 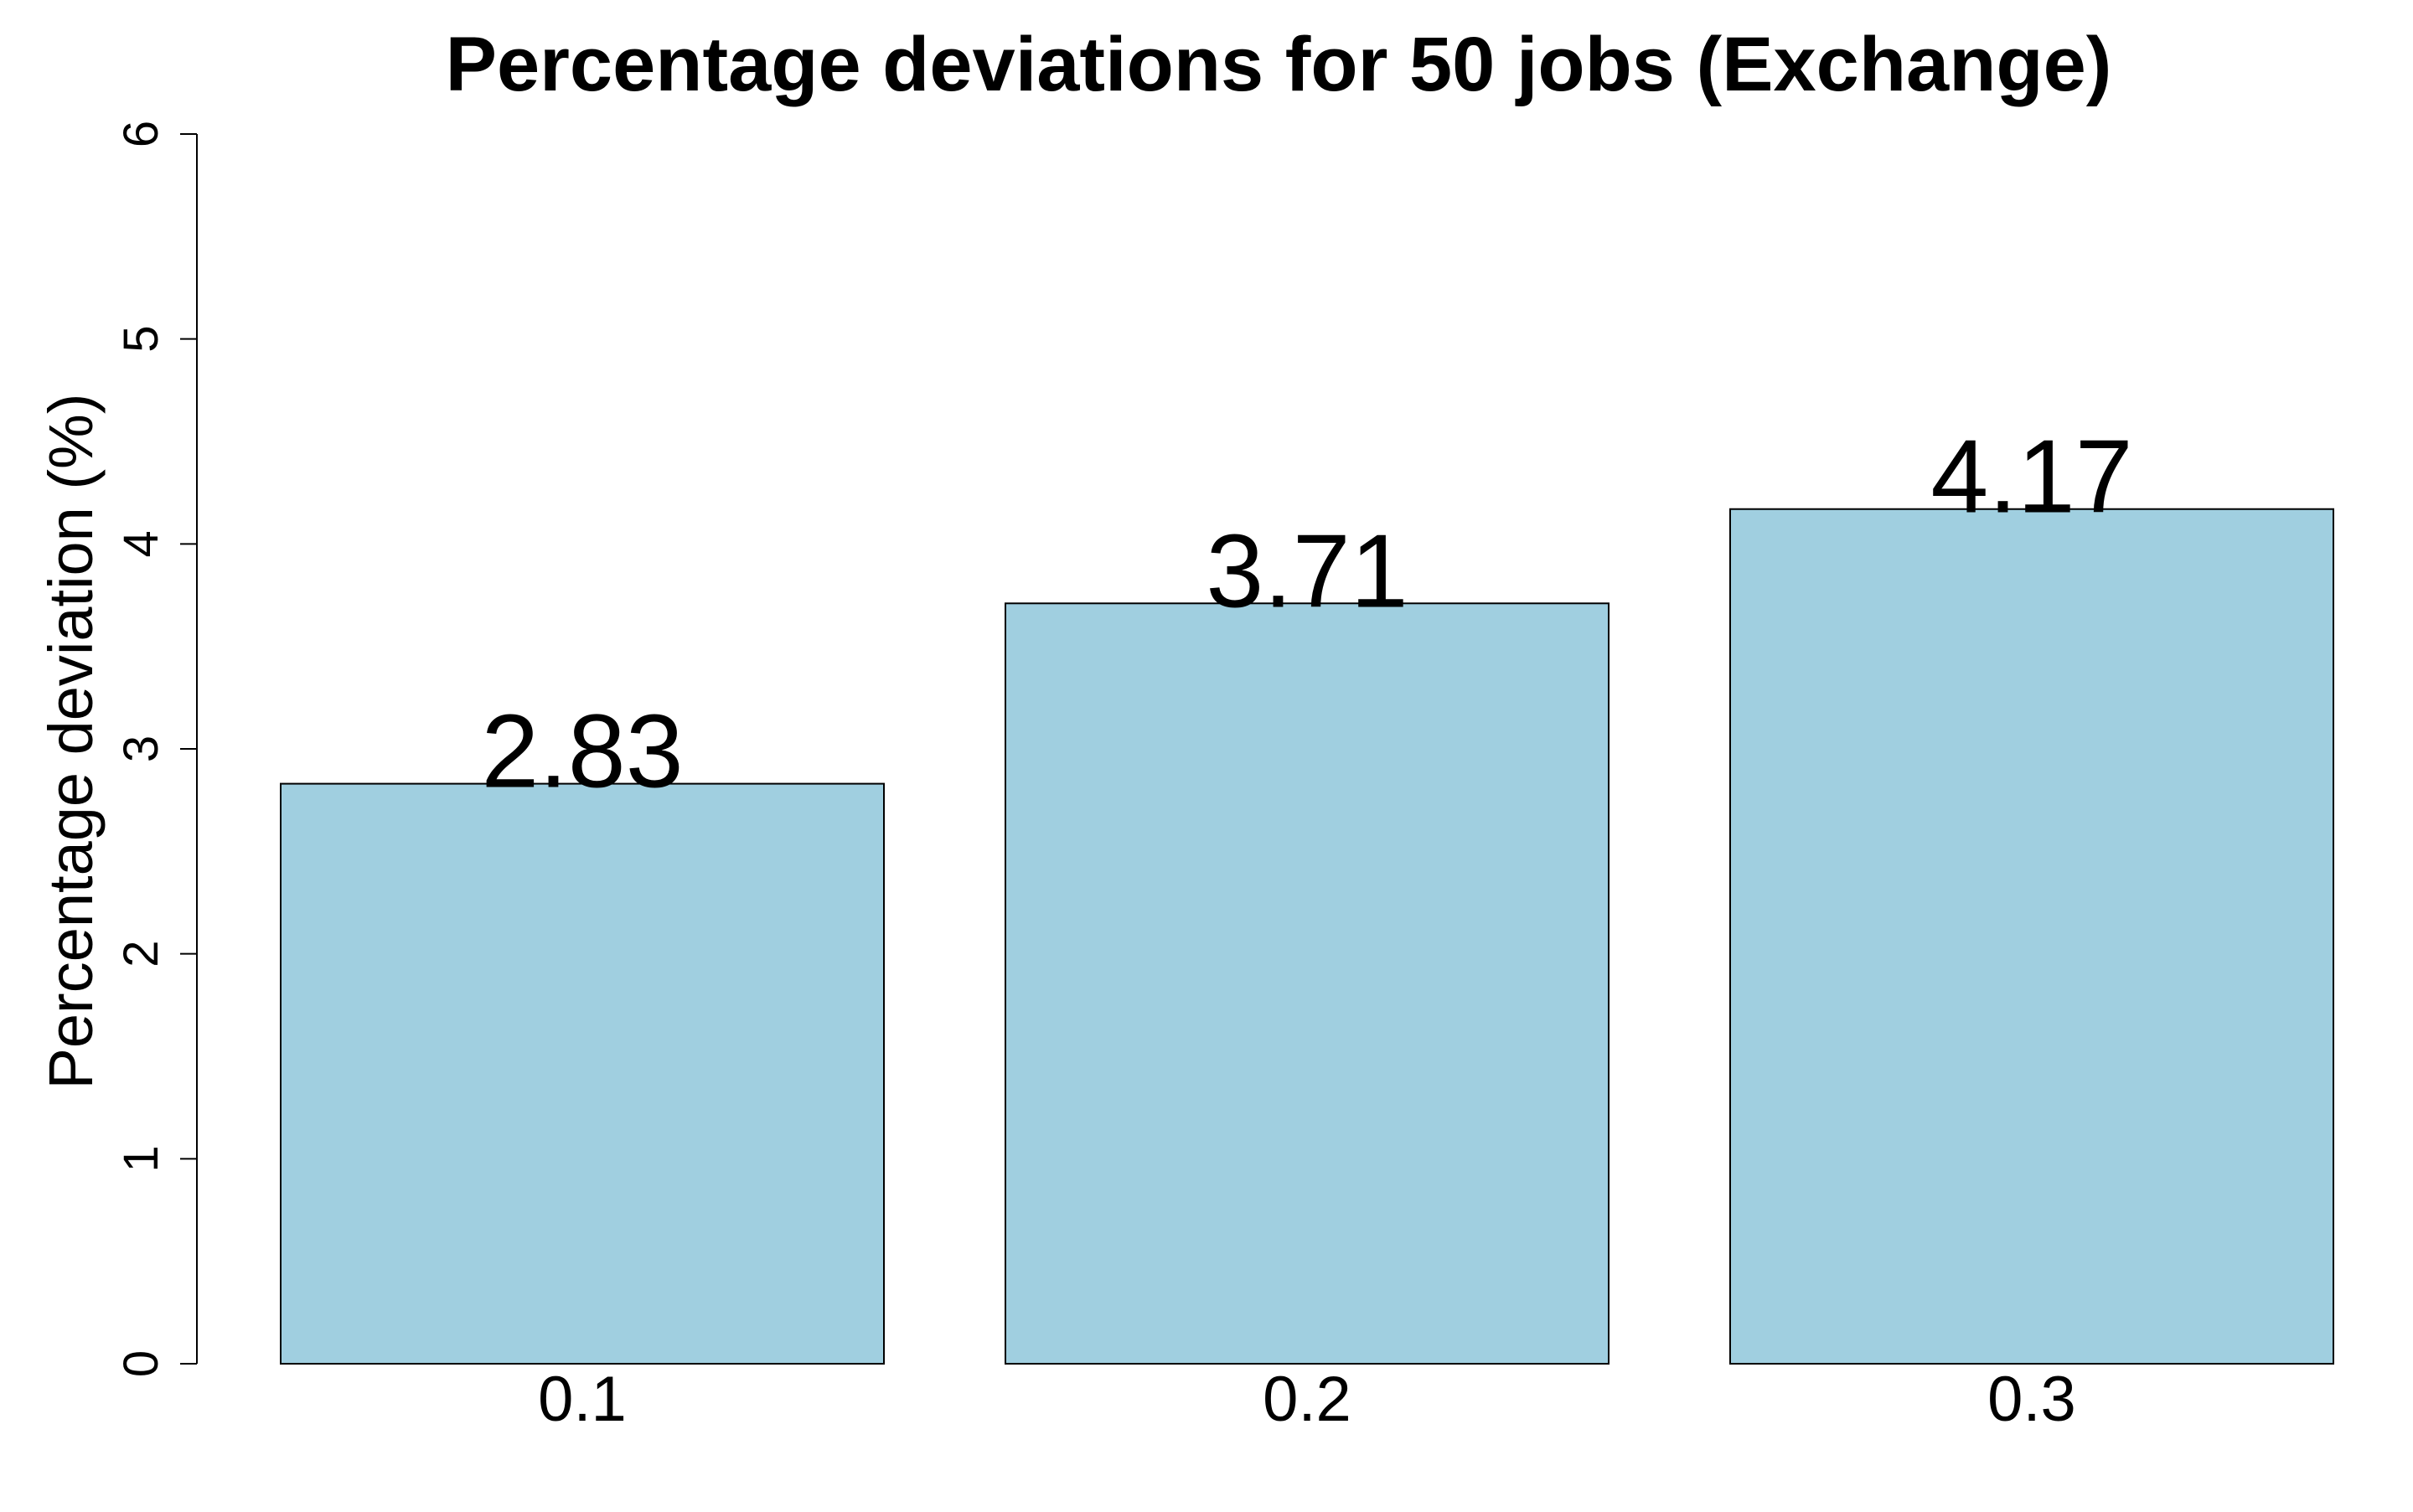 I want to click on x-tick-label: 0.1, so click(x=582, y=1399).